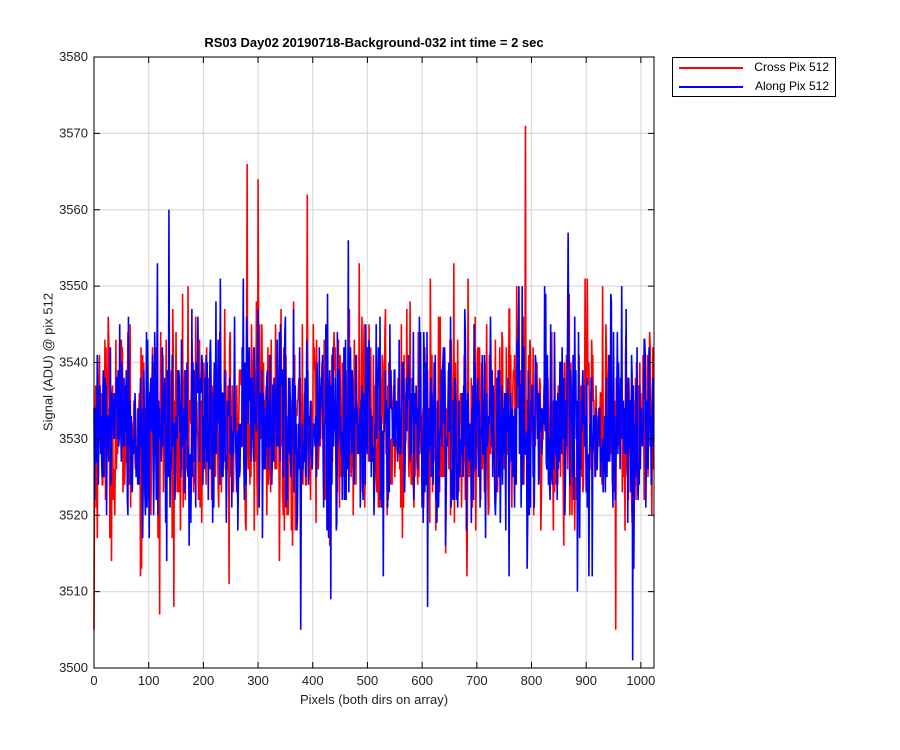 The image size is (900, 750). Describe the element at coordinates (73, 438) in the screenshot. I see `y-tick-label: 3530` at that location.